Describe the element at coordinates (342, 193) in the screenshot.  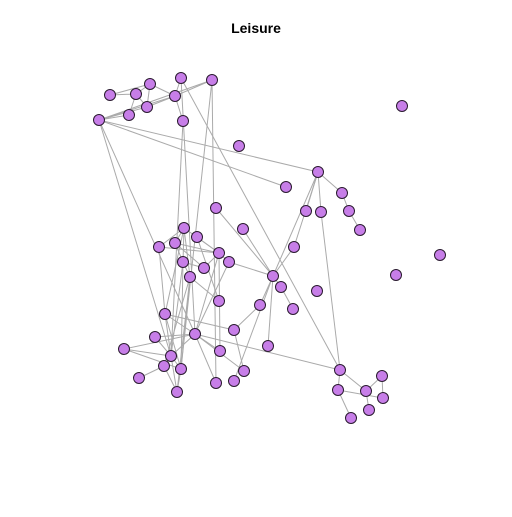
I see `node-n15` at that location.